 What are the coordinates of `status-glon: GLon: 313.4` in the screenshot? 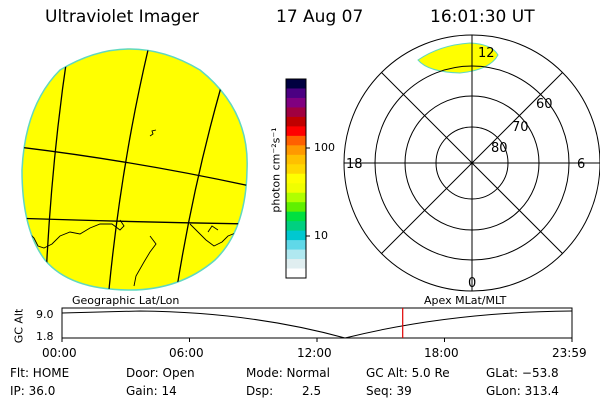 It's located at (522, 391).